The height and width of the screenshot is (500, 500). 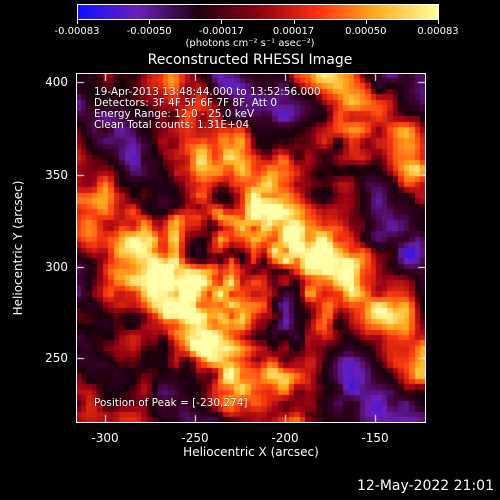 What do you see at coordinates (293, 31) in the screenshot?
I see `colorbar-tick-label: 0.00017` at bounding box center [293, 31].